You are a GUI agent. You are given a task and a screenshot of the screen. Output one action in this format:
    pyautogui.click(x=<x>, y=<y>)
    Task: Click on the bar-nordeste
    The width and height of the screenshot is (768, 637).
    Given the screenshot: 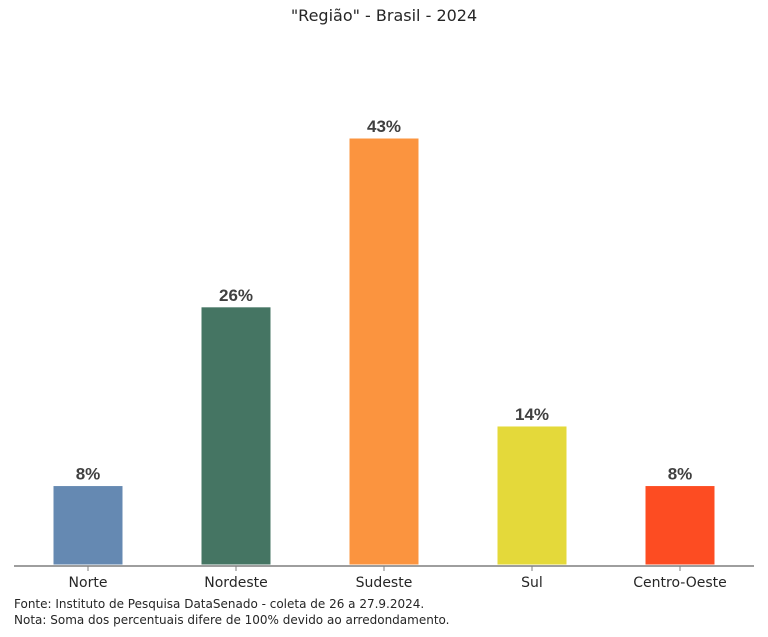 What is the action you would take?
    pyautogui.click(x=236, y=436)
    